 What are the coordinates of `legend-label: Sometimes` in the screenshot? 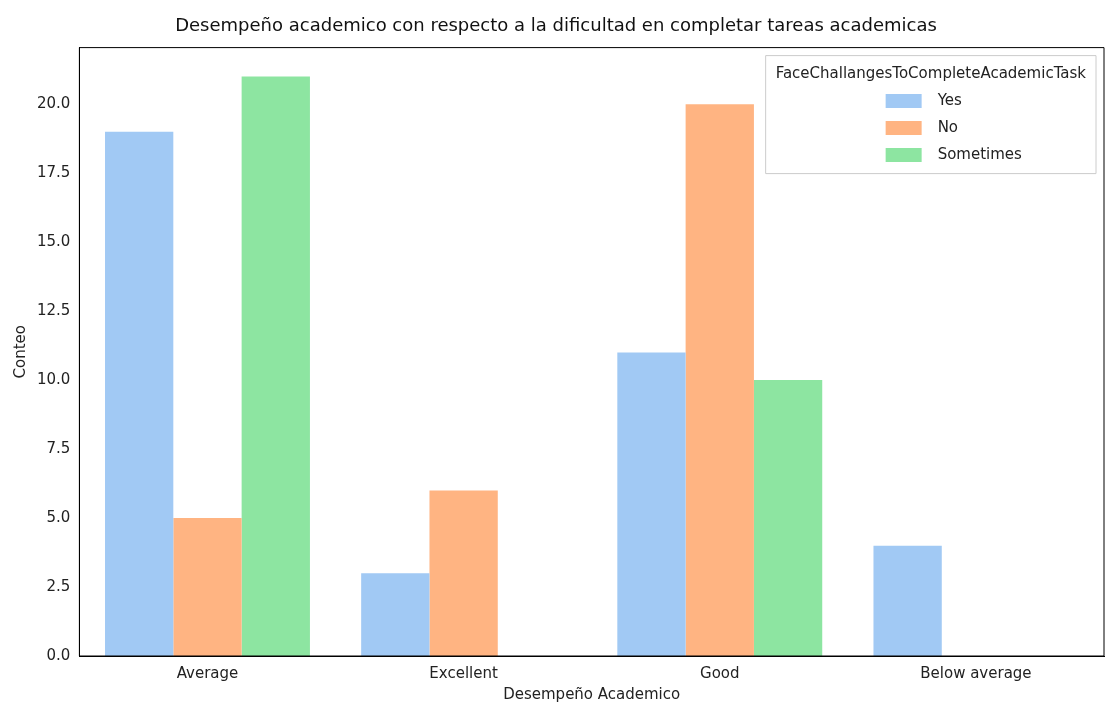 It's located at (980, 153).